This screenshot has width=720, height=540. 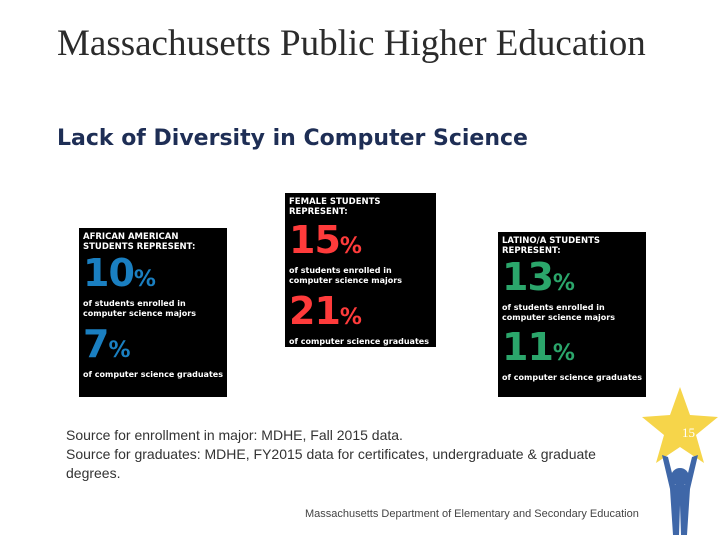 I want to click on stat-enrollment: 10%, so click(x=153, y=276).